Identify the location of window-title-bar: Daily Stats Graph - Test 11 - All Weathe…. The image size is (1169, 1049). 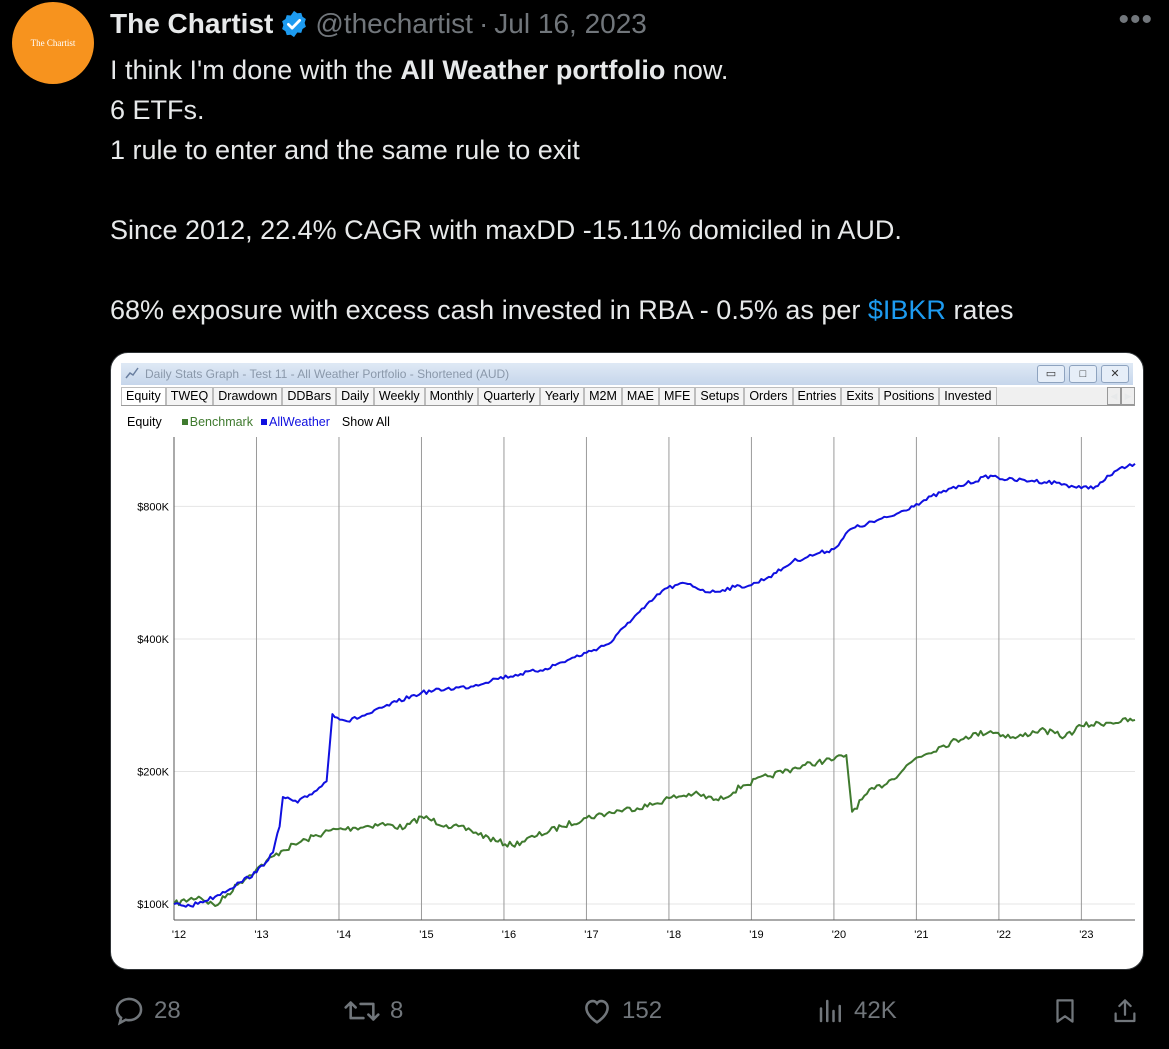
(627, 374).